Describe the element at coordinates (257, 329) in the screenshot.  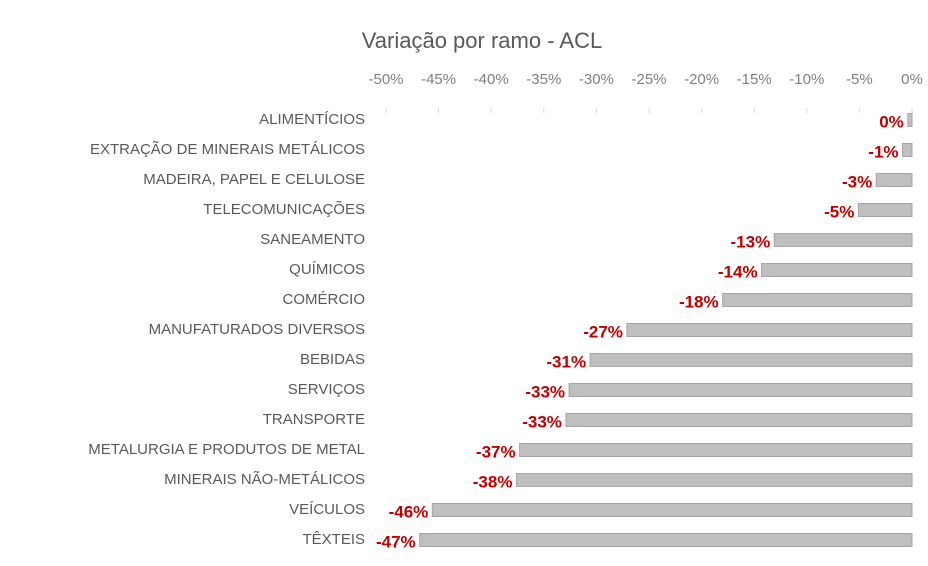
I see `y-tick-label: MANUFATURADOS DIVERSOS` at that location.